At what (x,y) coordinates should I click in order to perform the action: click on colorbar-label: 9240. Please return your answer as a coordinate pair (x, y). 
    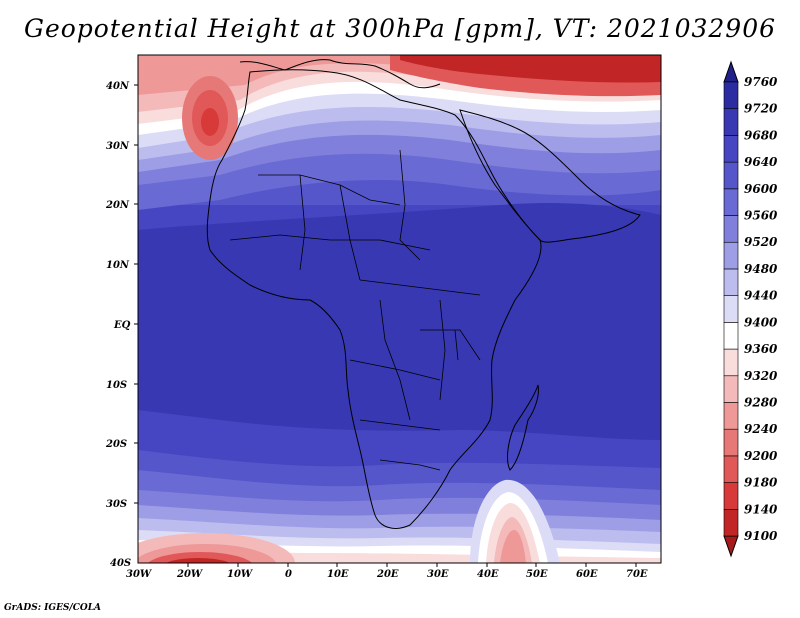
    Looking at the image, I should click on (761, 429).